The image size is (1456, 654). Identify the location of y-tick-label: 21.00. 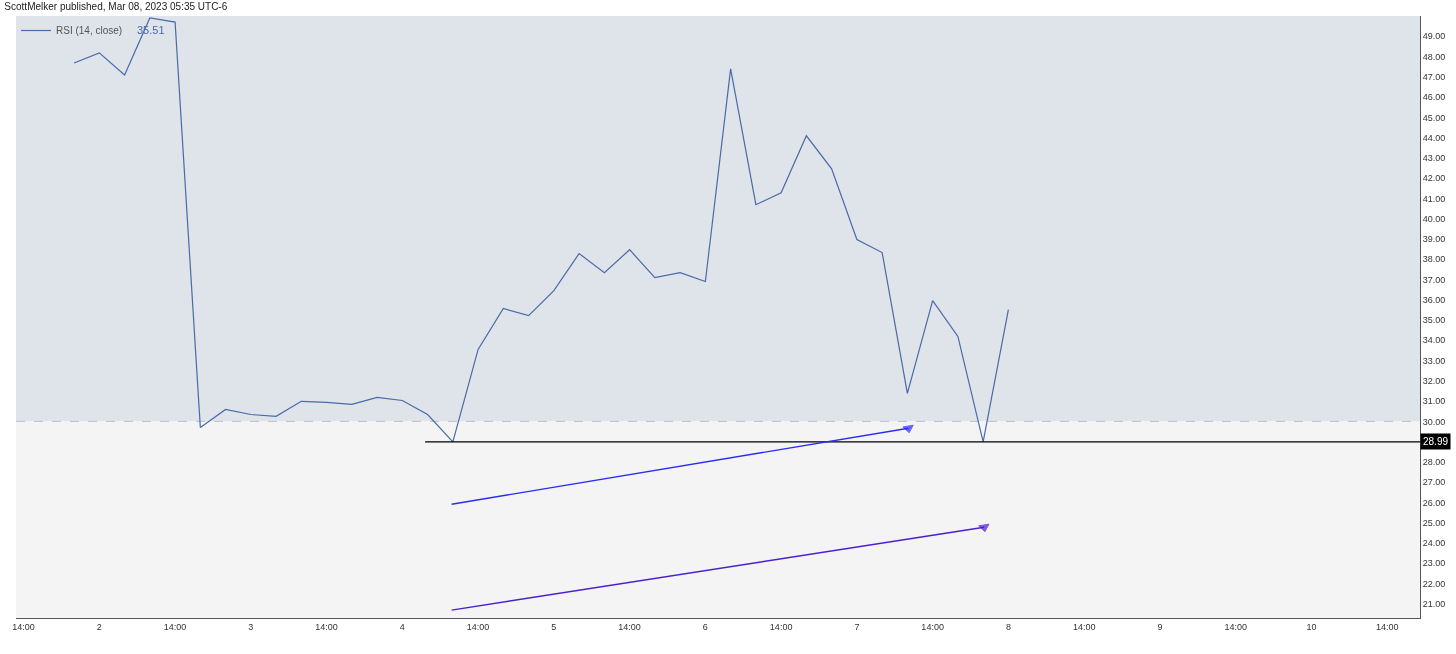
(1434, 603).